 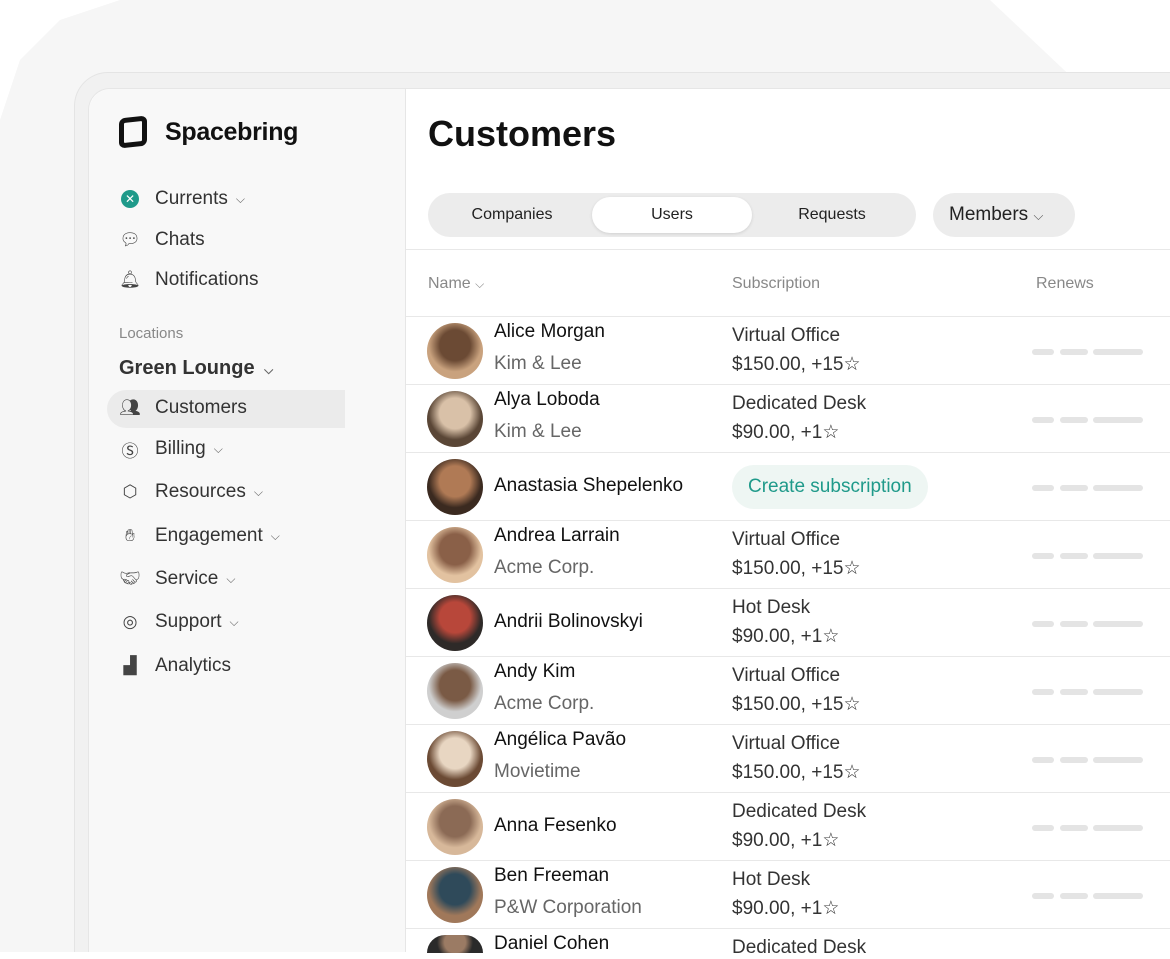 I want to click on customer-name: Alya Loboda, so click(x=547, y=399).